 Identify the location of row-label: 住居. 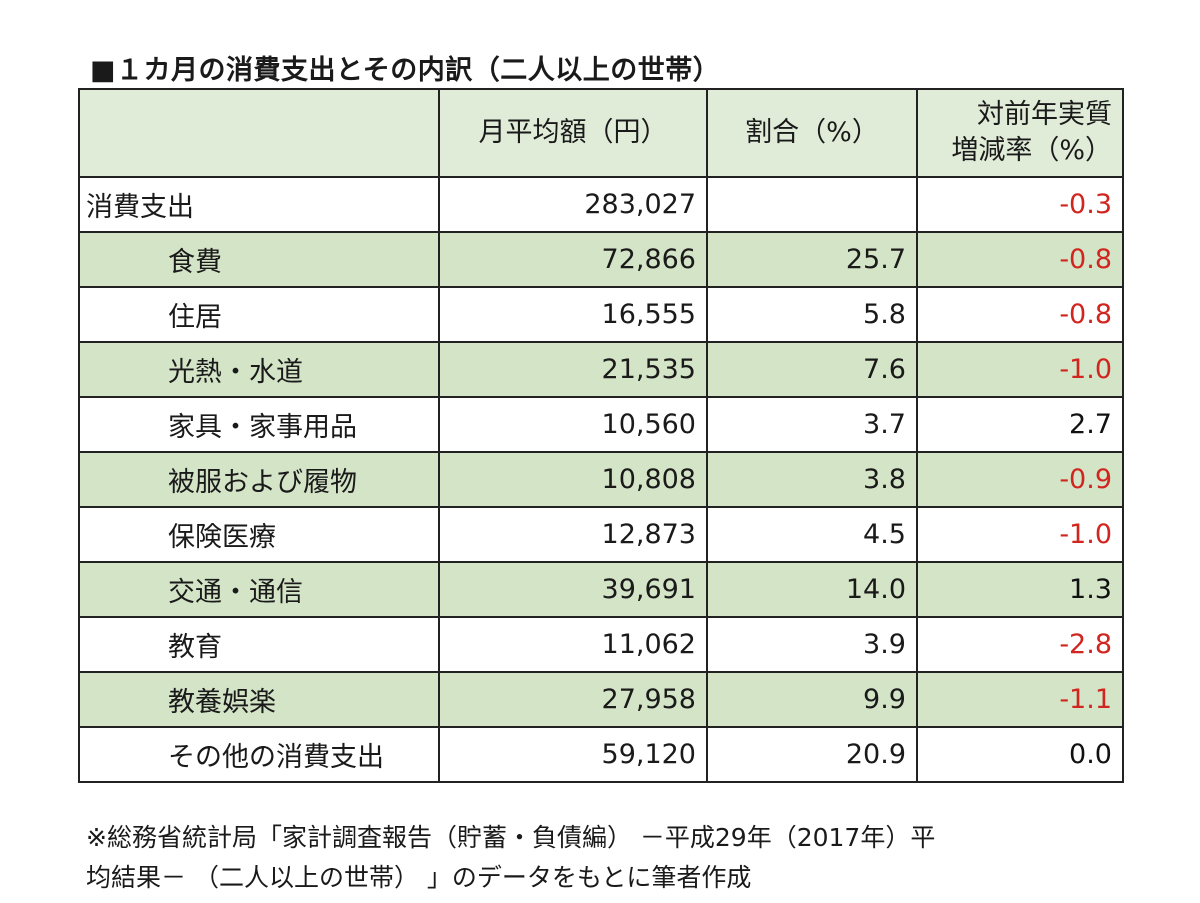
(259, 314).